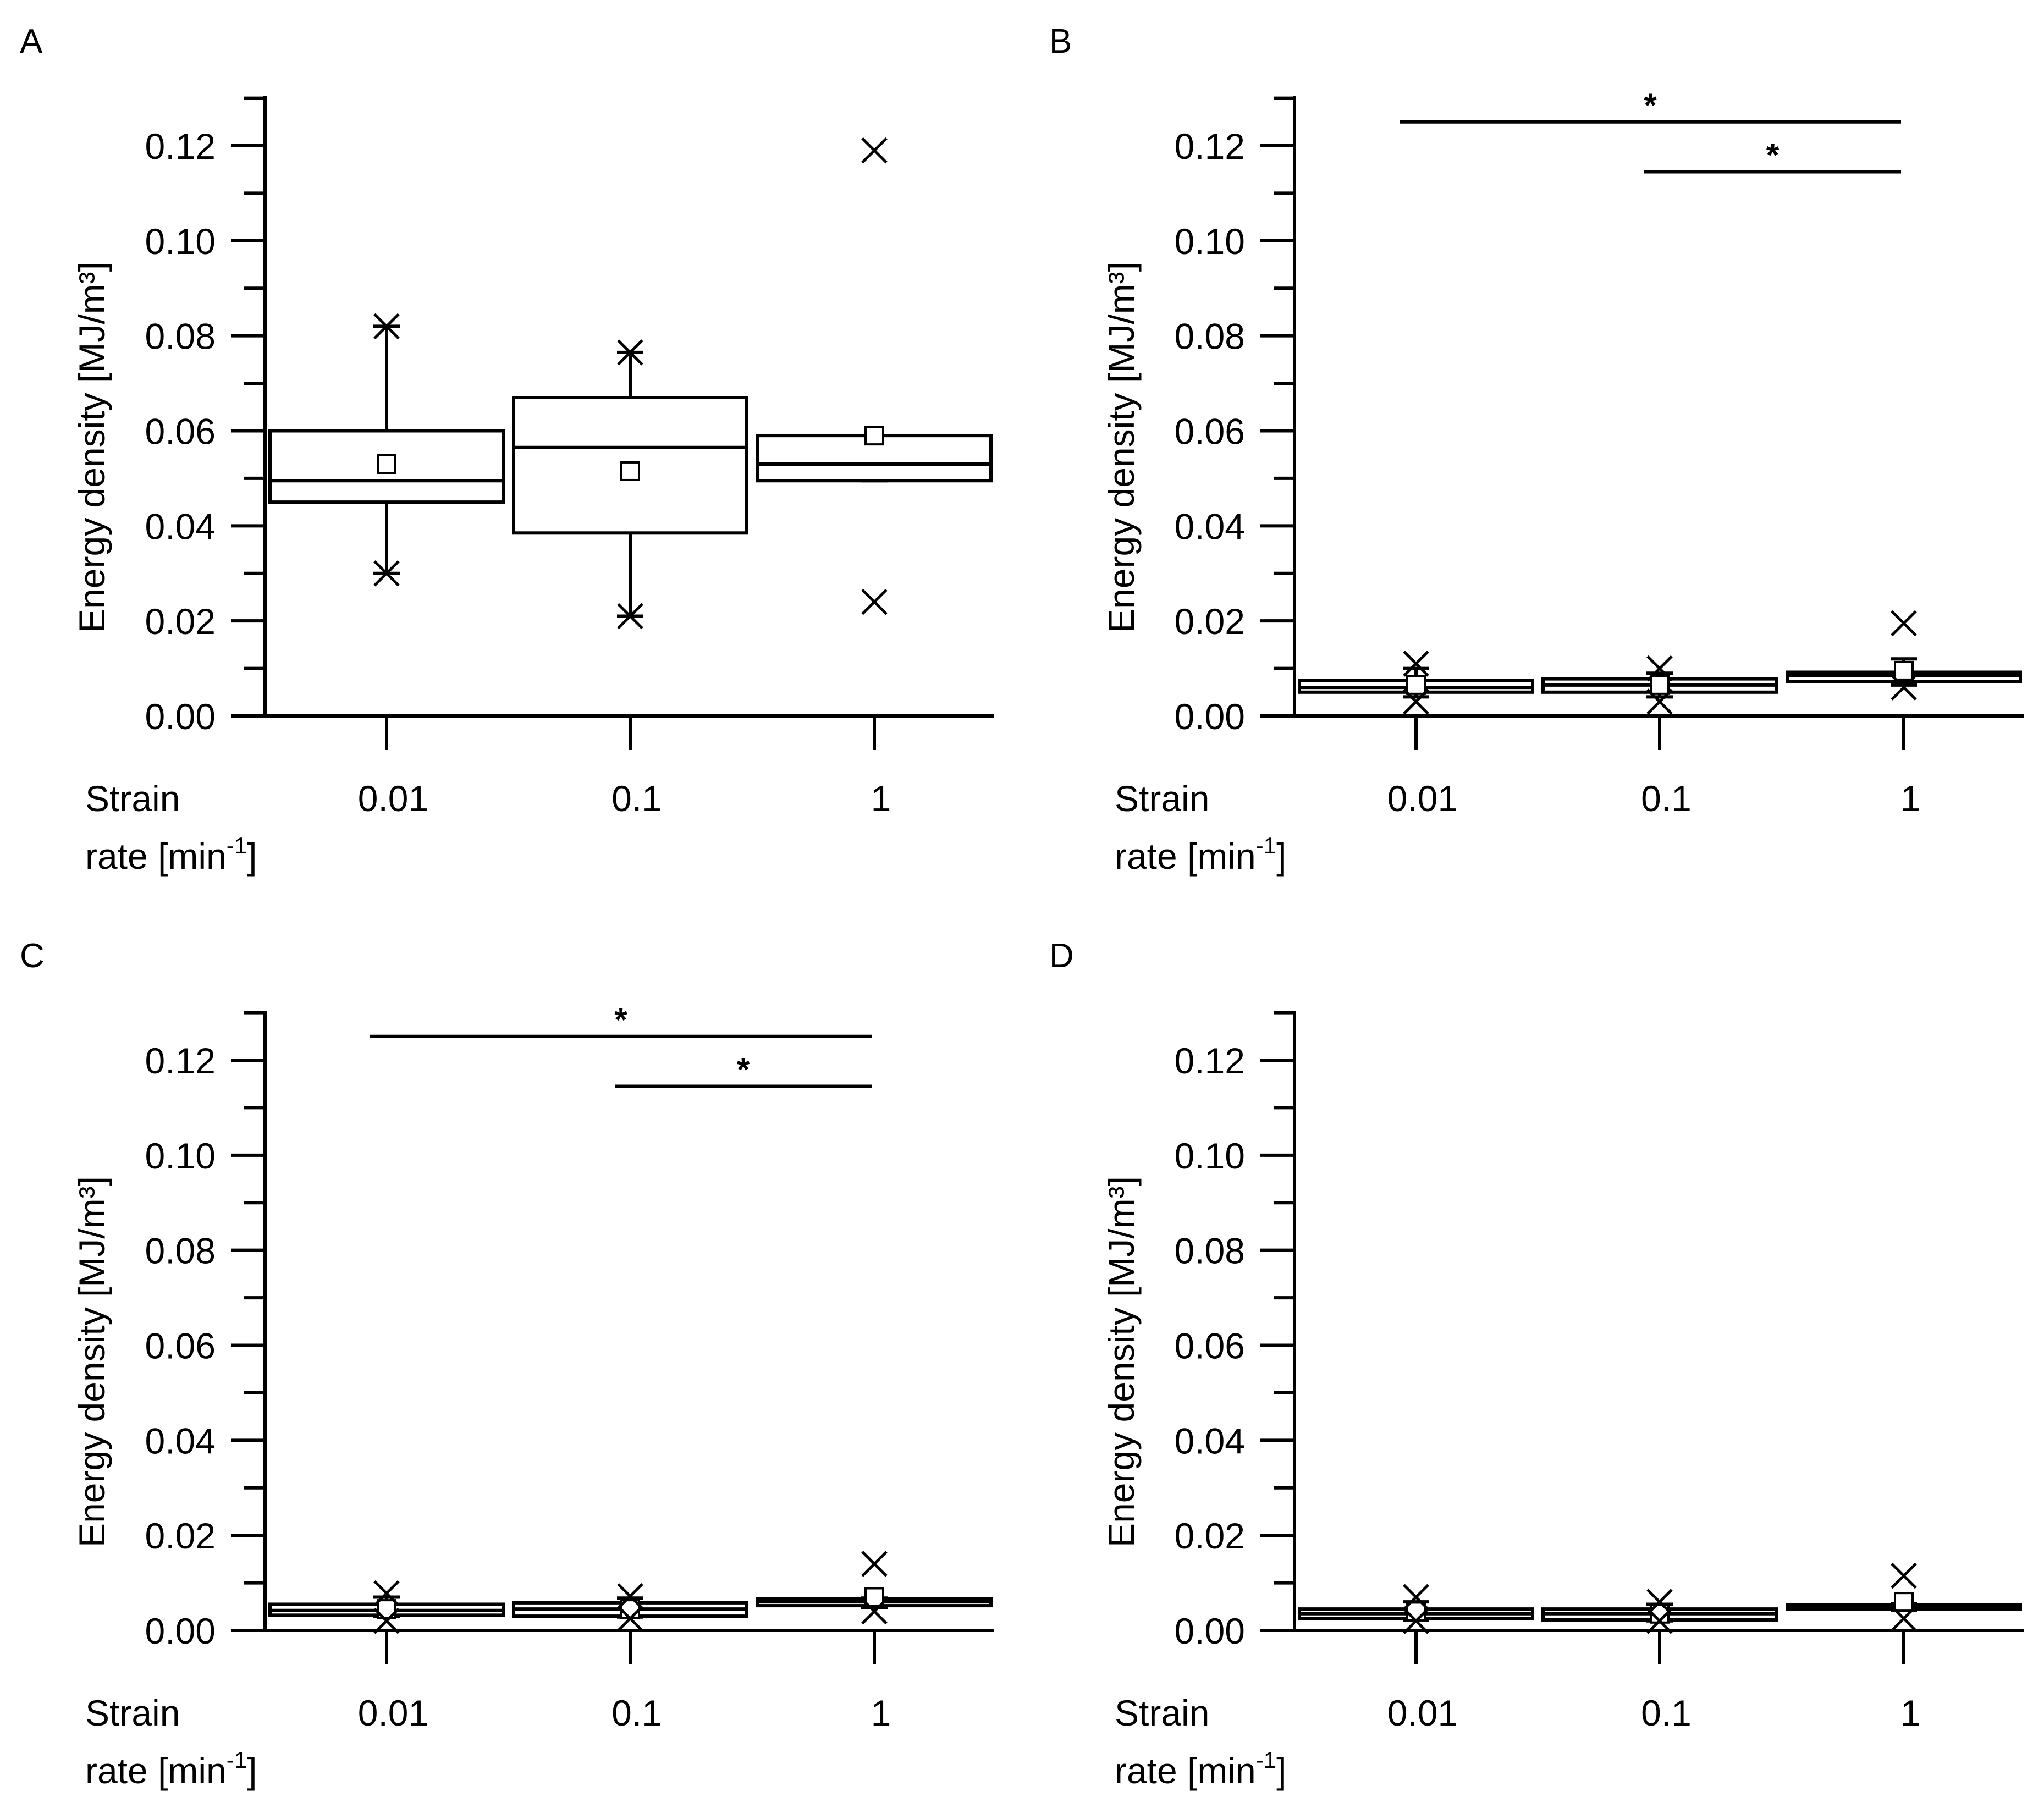 The height and width of the screenshot is (1808, 2044). I want to click on panel-label: C, so click(32, 956).